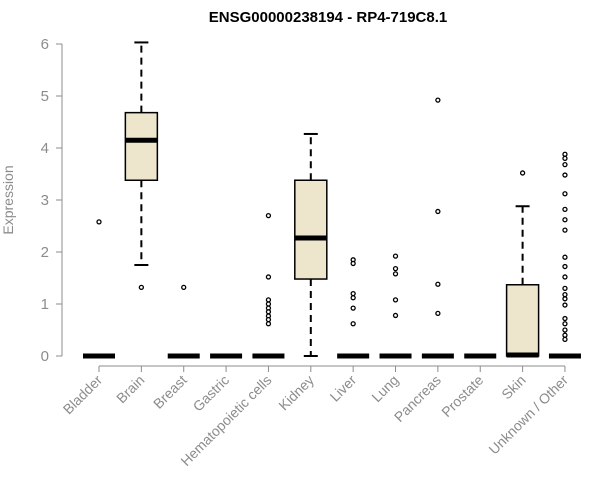  What do you see at coordinates (45, 44) in the screenshot?
I see `y-tick-label-6: 6` at bounding box center [45, 44].